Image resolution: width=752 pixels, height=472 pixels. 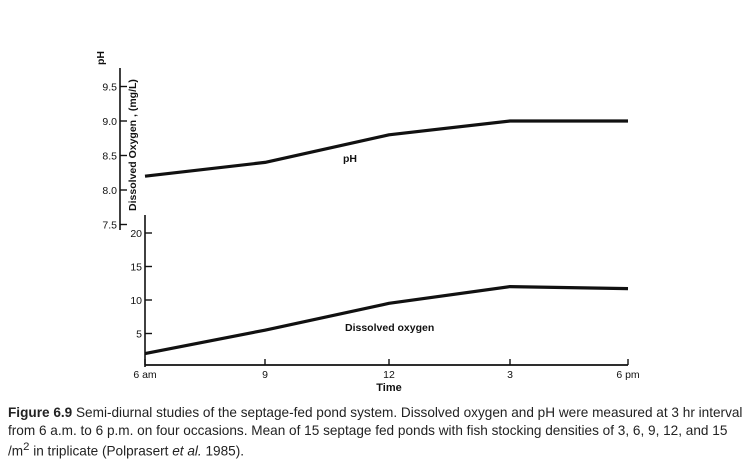 I want to click on do-tick-label: 5, so click(x=139, y=335).